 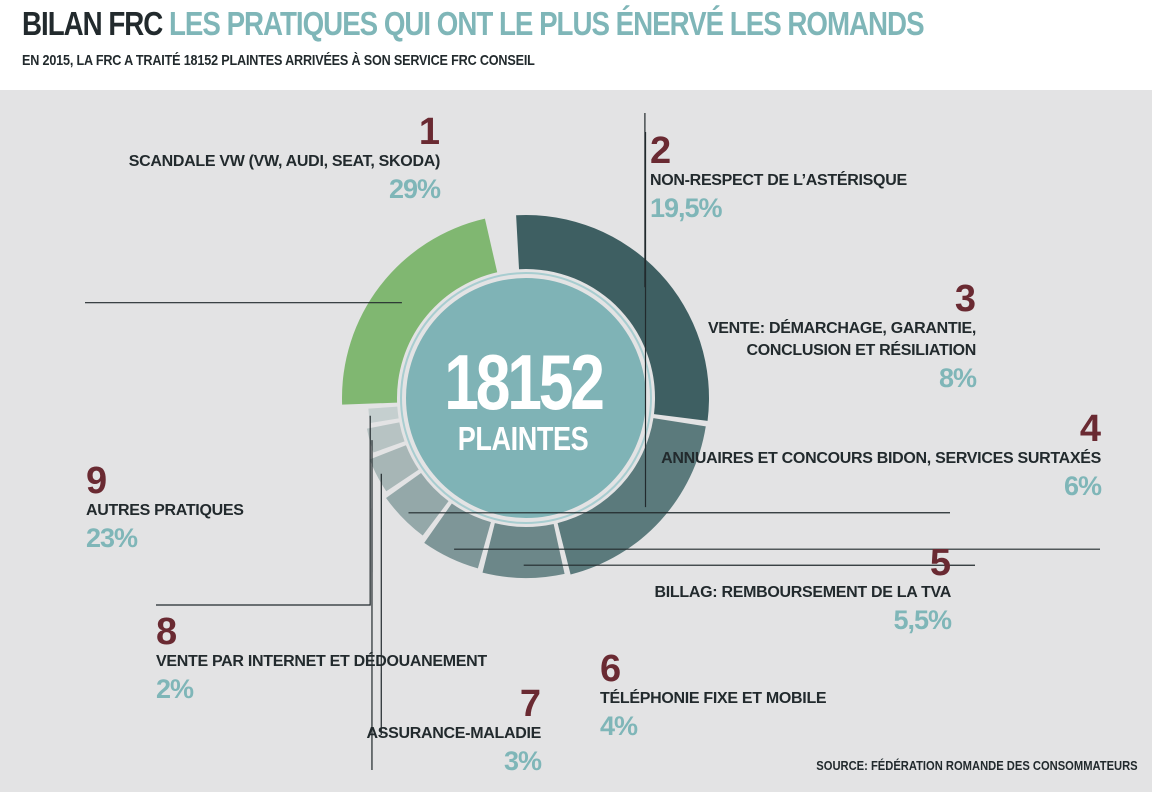 I want to click on category-5-pct: 5,5%, so click(x=922, y=620).